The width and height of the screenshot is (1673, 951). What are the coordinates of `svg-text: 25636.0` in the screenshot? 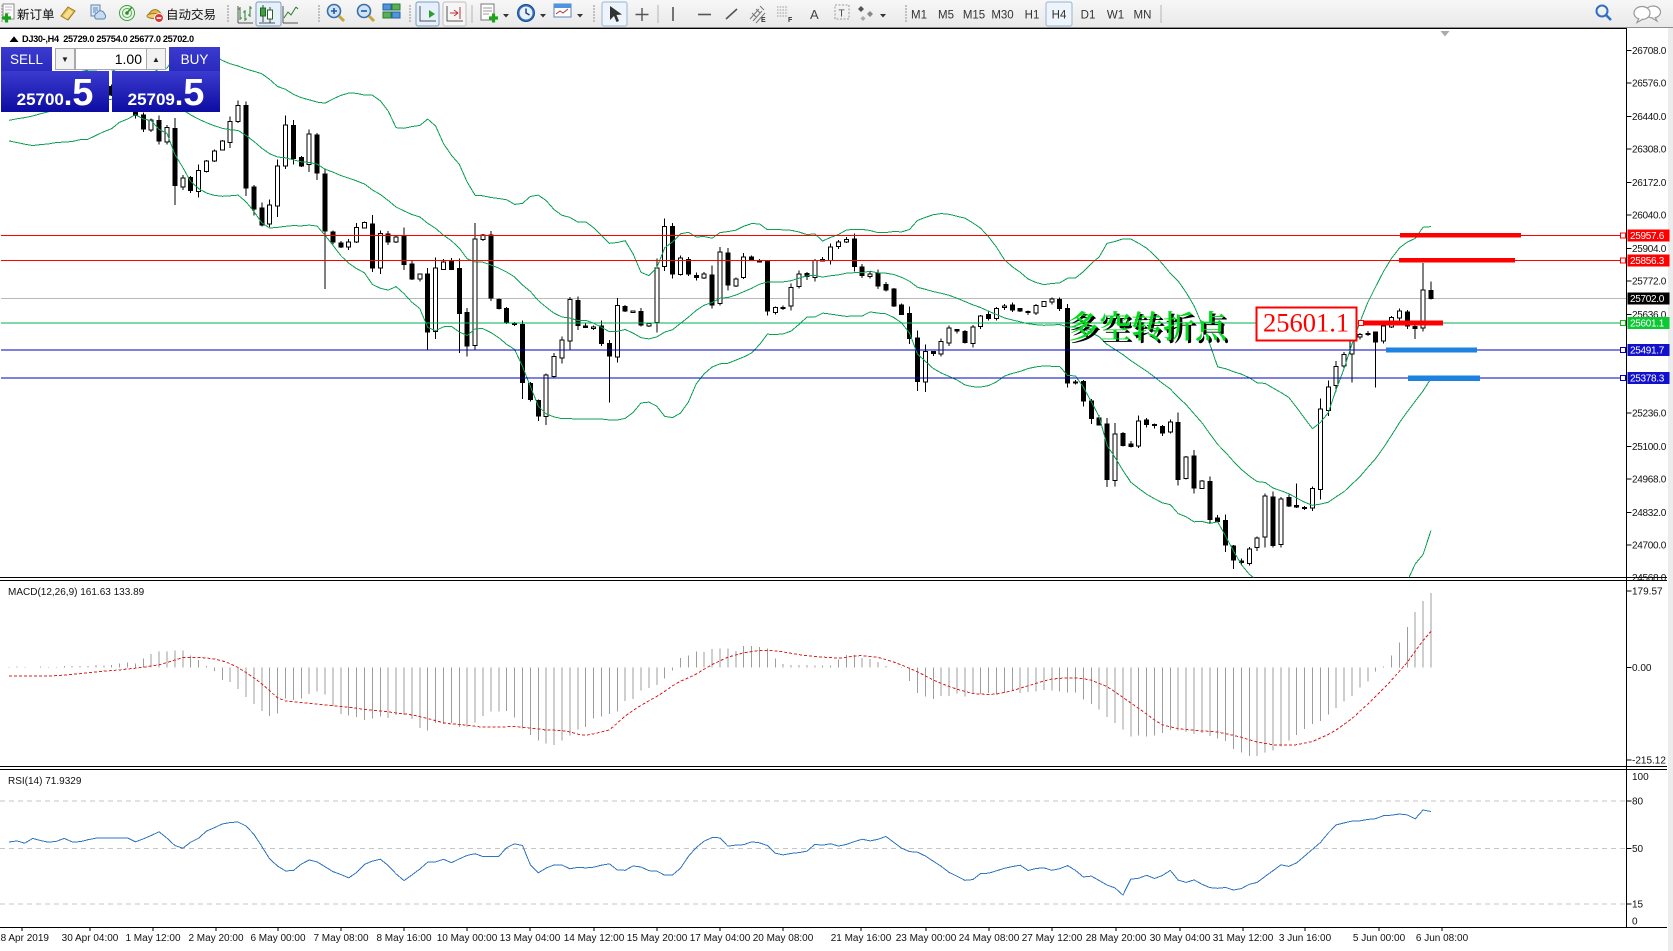 It's located at (1649, 315).